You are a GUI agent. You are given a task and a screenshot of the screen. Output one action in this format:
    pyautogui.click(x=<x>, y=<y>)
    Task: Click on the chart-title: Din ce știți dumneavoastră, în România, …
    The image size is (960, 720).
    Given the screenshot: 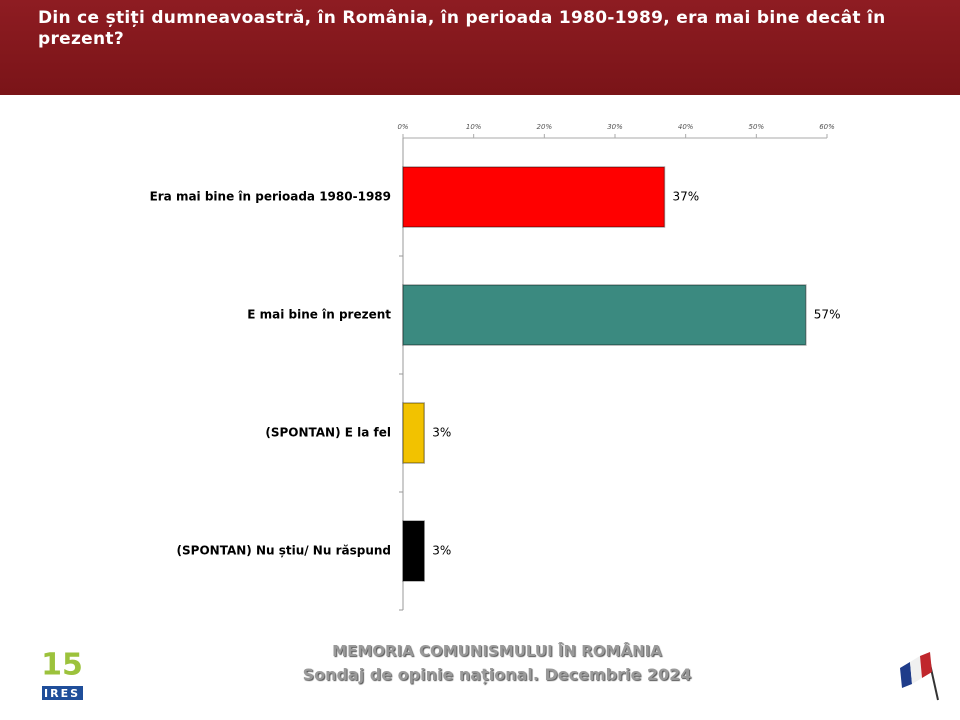 What is the action you would take?
    pyautogui.click(x=462, y=28)
    